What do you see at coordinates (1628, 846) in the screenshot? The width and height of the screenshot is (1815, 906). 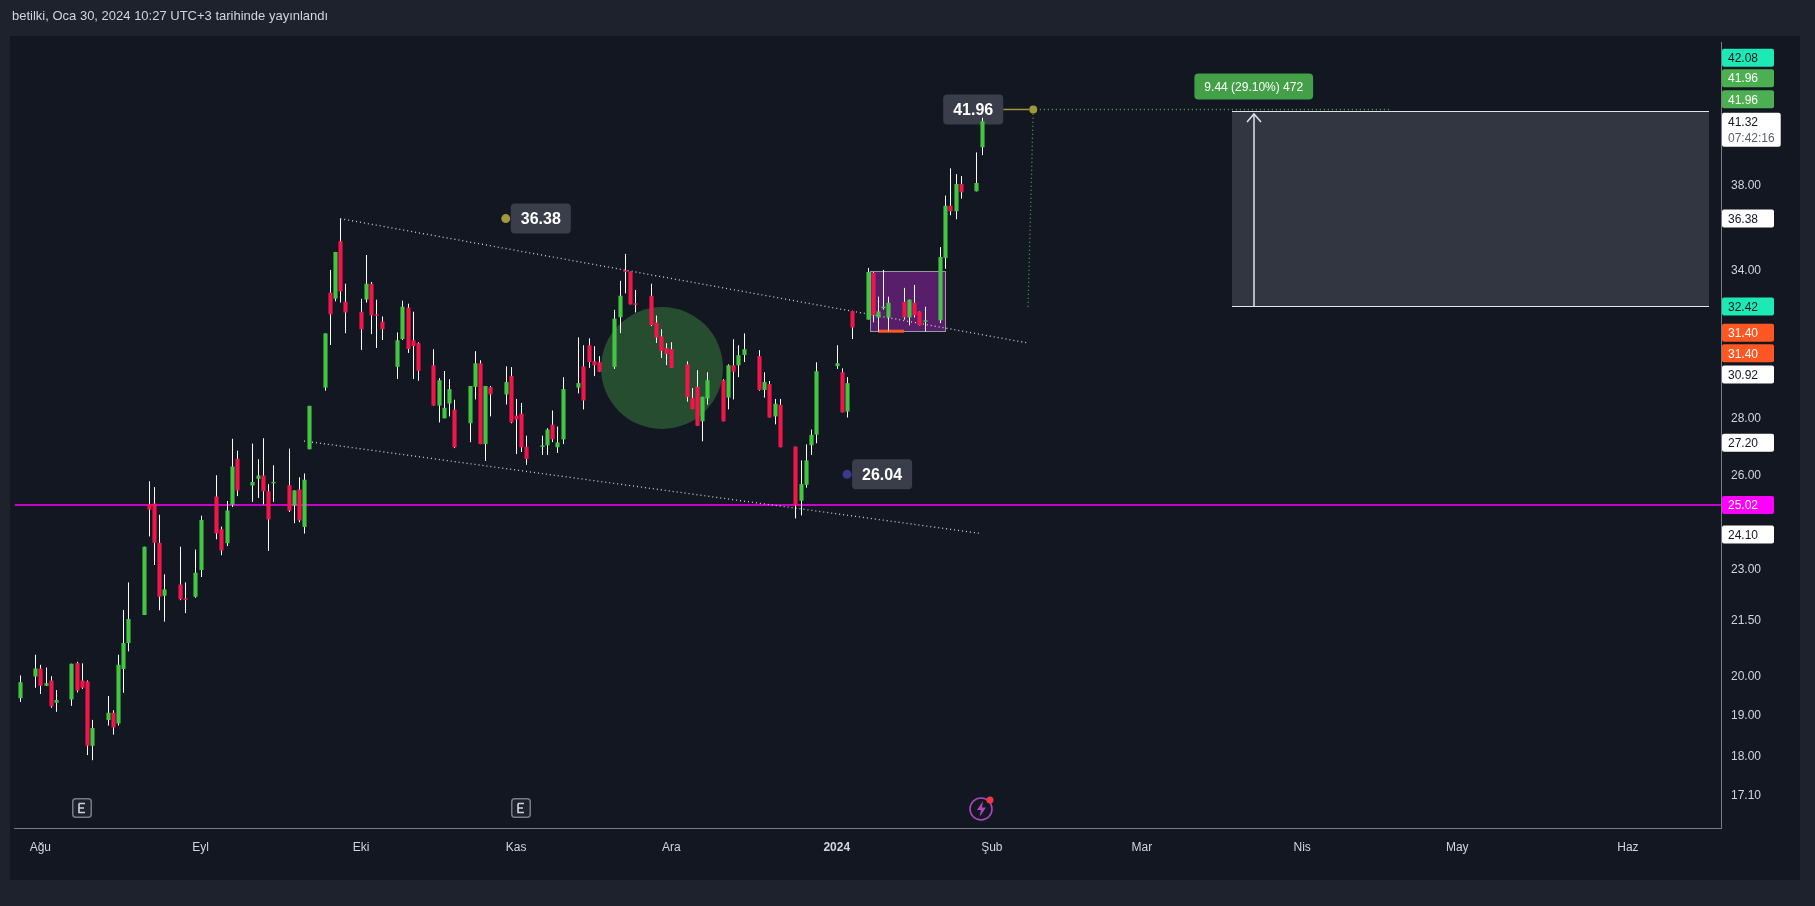 I see `x-tick-label: Haz` at bounding box center [1628, 846].